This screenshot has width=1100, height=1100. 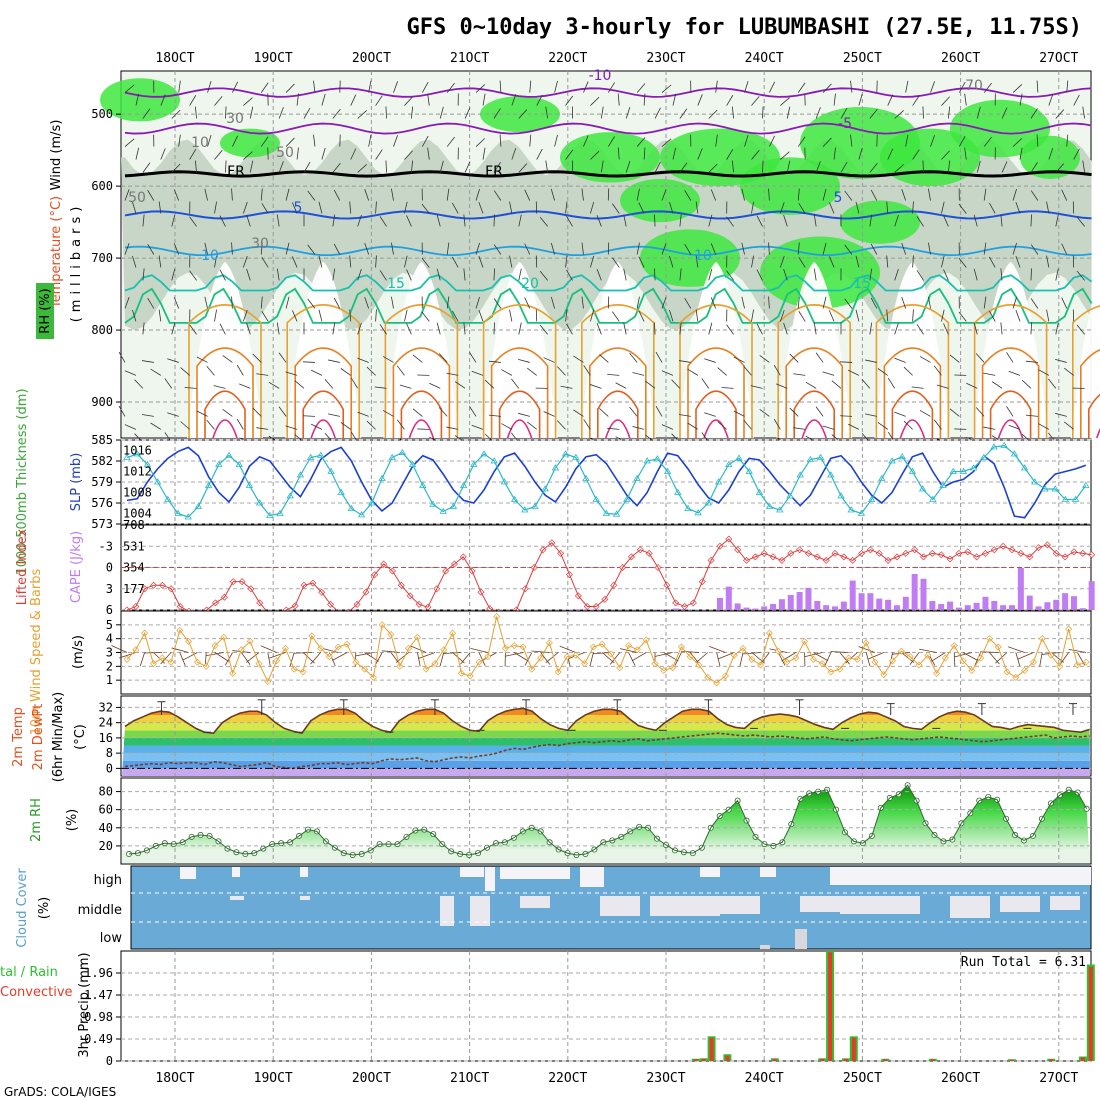 I want to click on precip-convective-bar, so click(x=703, y=1059).